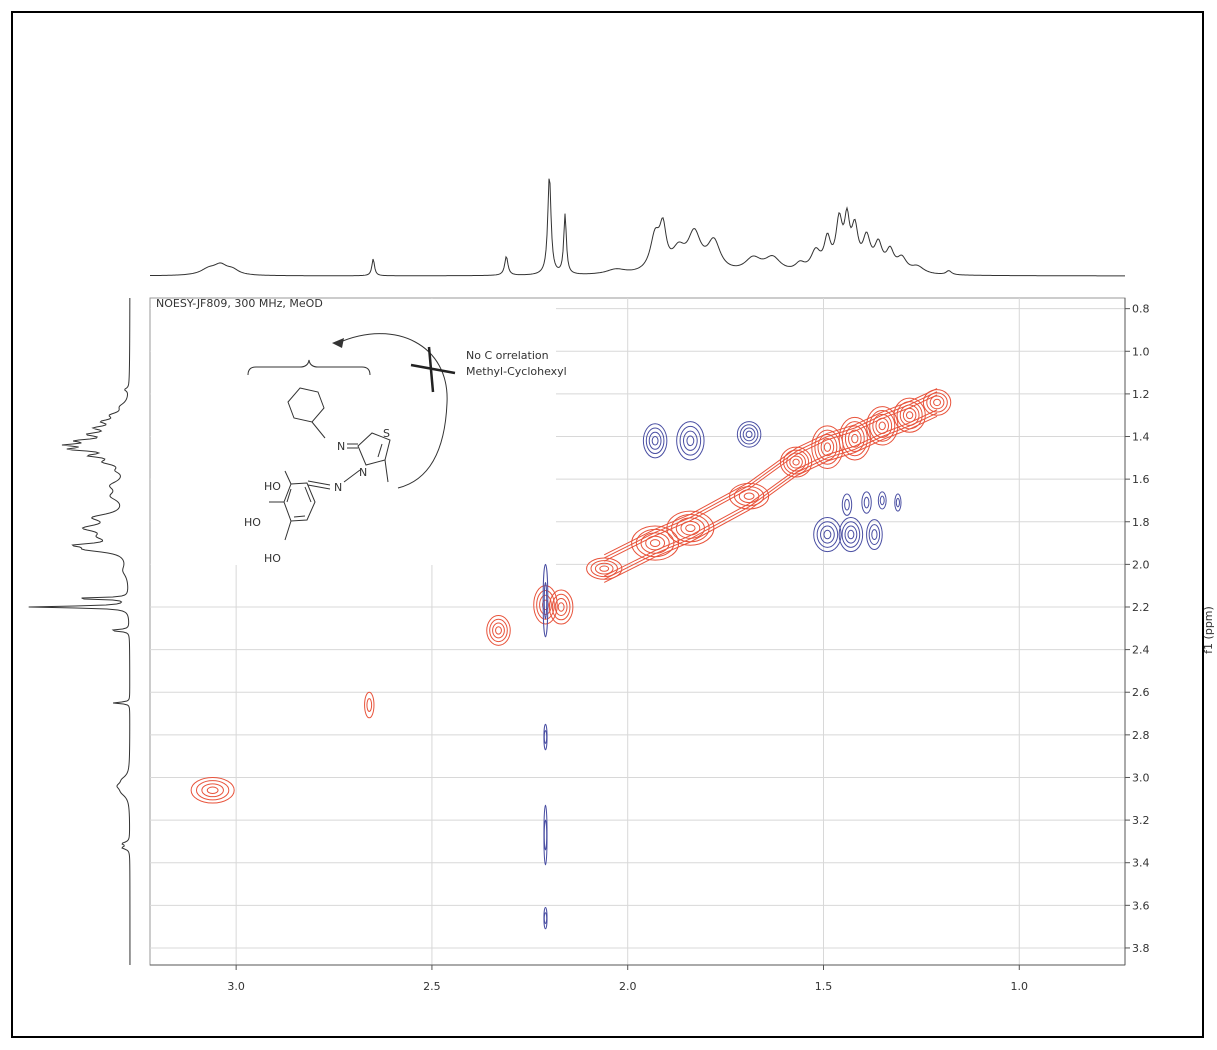 This screenshot has height=1050, width=1217. Describe the element at coordinates (338, 343) in the screenshot. I see `arrow-head-icon` at that location.